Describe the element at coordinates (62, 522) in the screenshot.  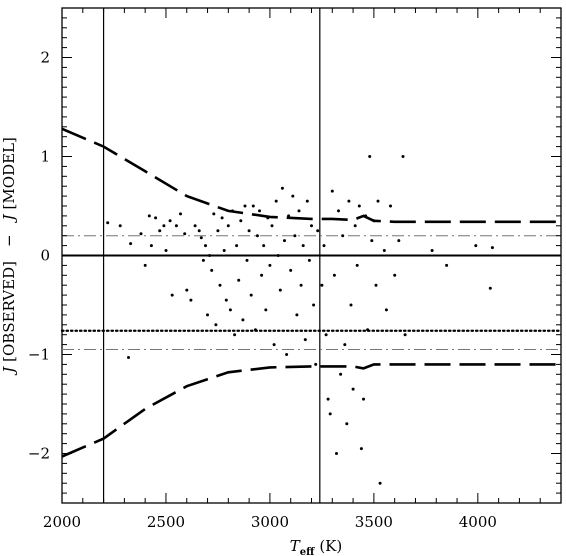
I see `x-tick-label-2000: 2000` at that location.